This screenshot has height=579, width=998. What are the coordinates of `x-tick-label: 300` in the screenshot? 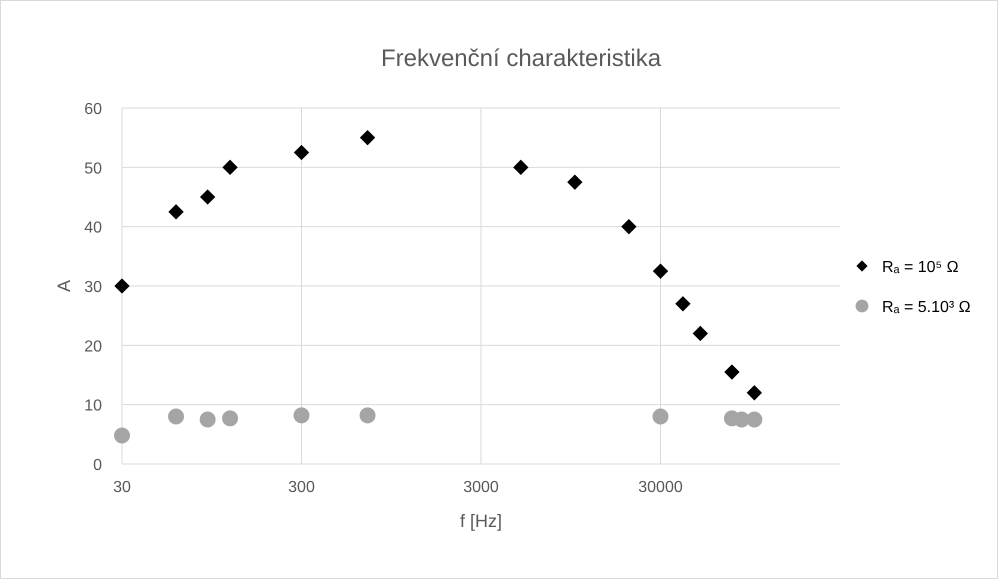 It's located at (301, 487).